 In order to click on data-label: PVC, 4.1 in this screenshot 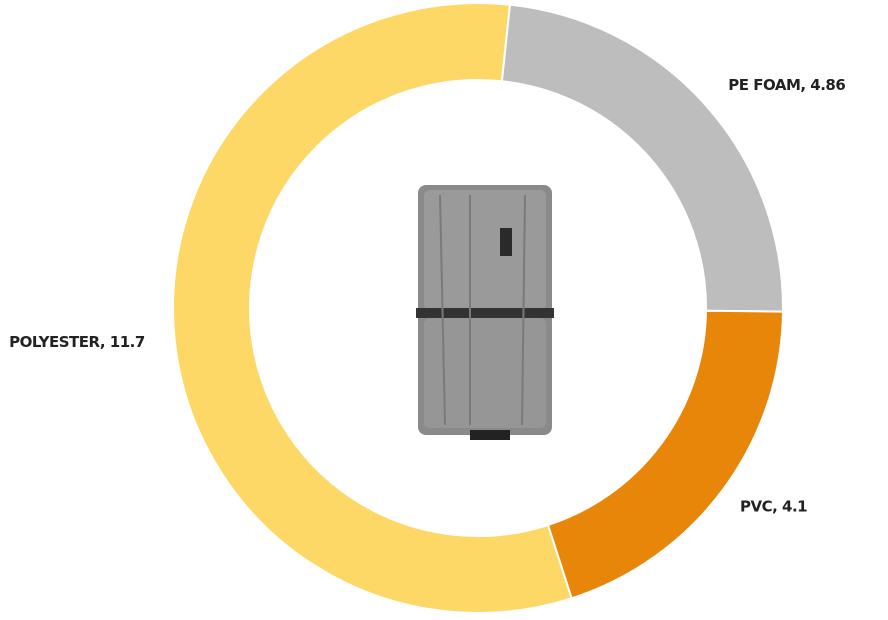, I will do `click(773, 506)`.